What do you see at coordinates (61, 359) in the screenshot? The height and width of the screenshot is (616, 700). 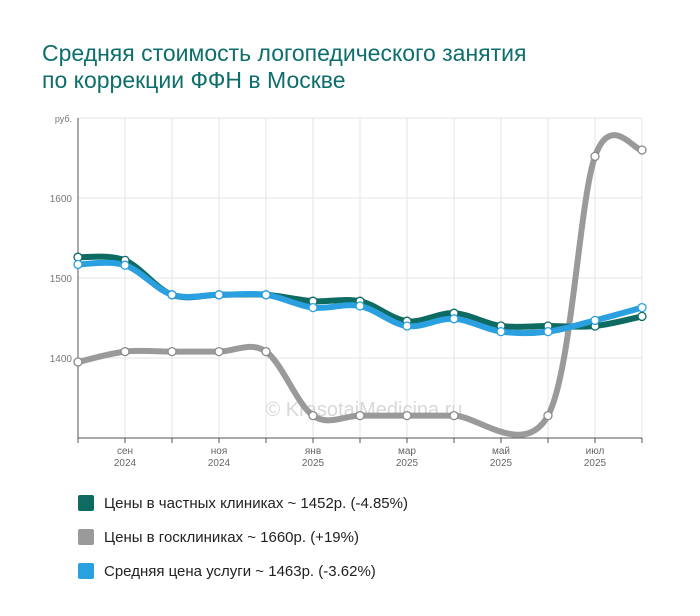 I see `y-tick-label: 1400` at bounding box center [61, 359].